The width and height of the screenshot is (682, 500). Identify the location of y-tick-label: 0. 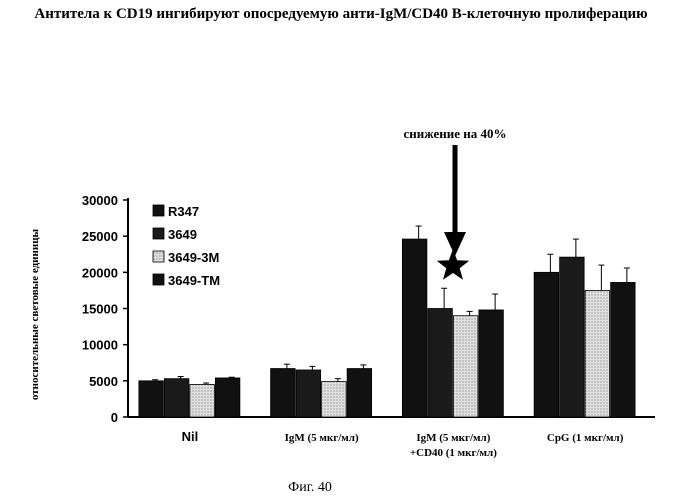
(114, 417).